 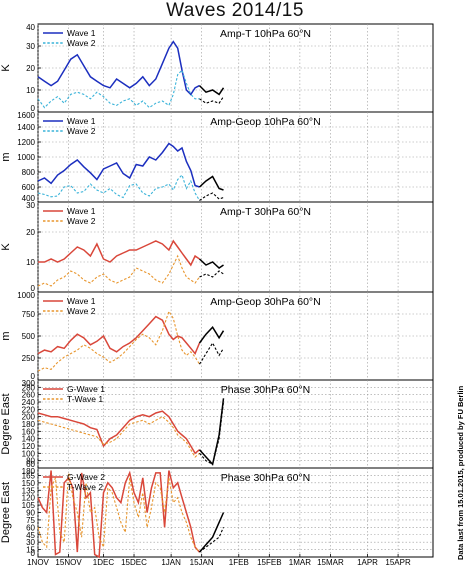 What do you see at coordinates (86, 389) in the screenshot?
I see `legend-label: G-Wave 1` at bounding box center [86, 389].